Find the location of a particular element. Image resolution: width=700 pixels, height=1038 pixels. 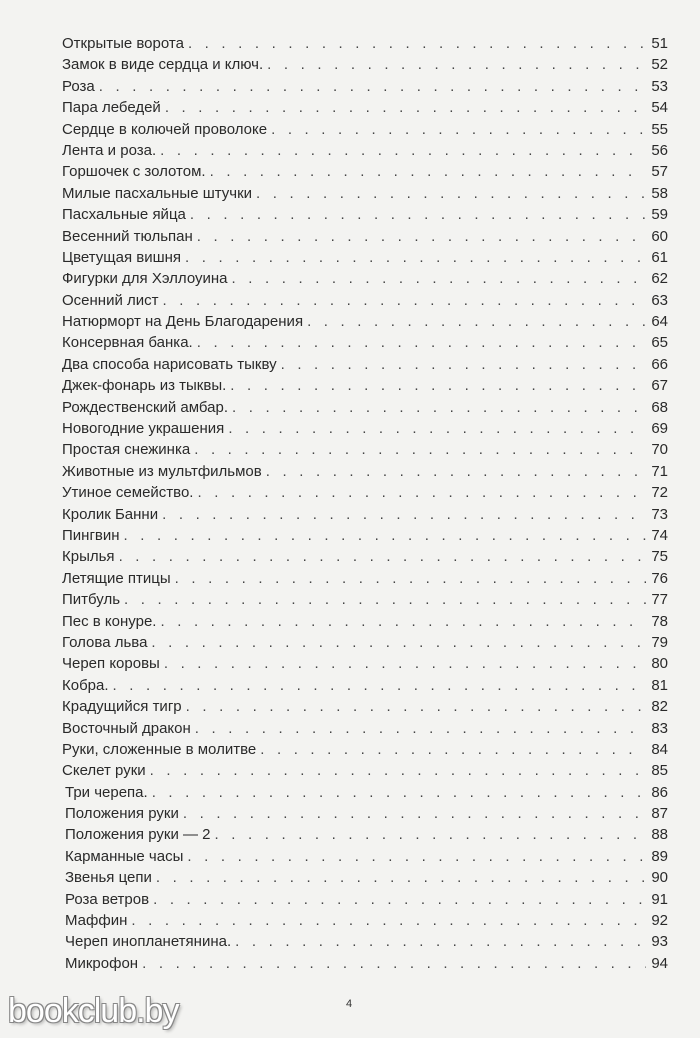

toc-entry: Маффин 92 is located at coordinates (365, 920).